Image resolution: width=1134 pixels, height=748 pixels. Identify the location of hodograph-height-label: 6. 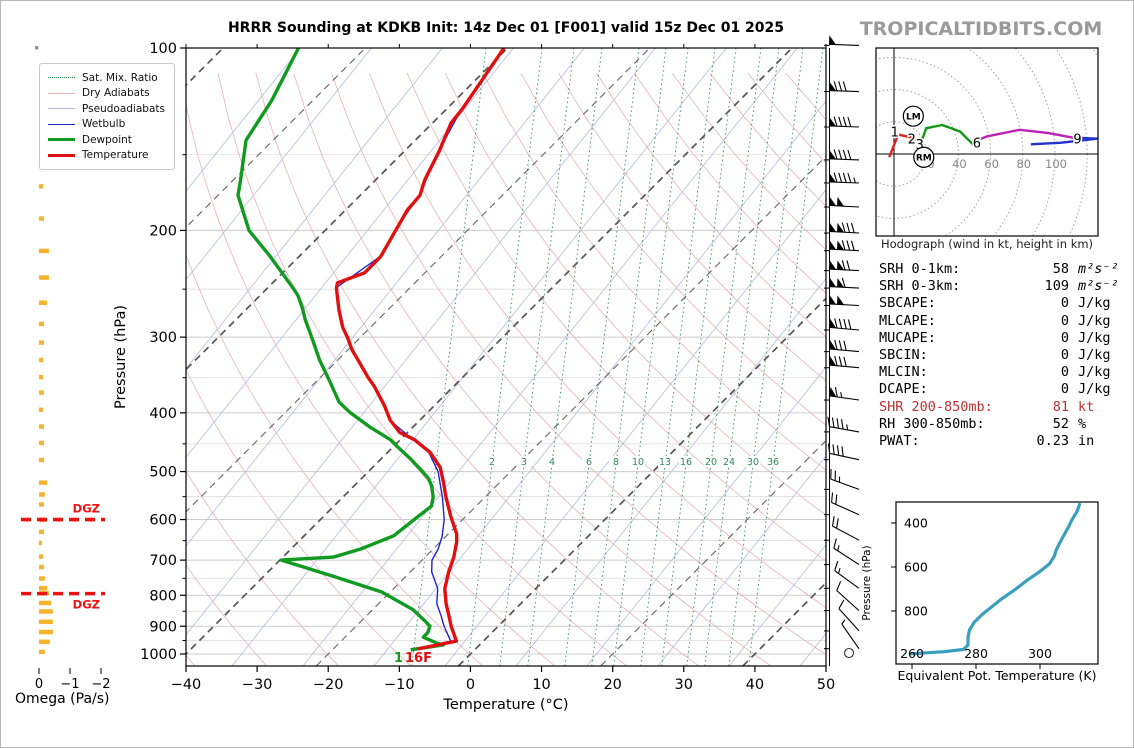
(977, 144).